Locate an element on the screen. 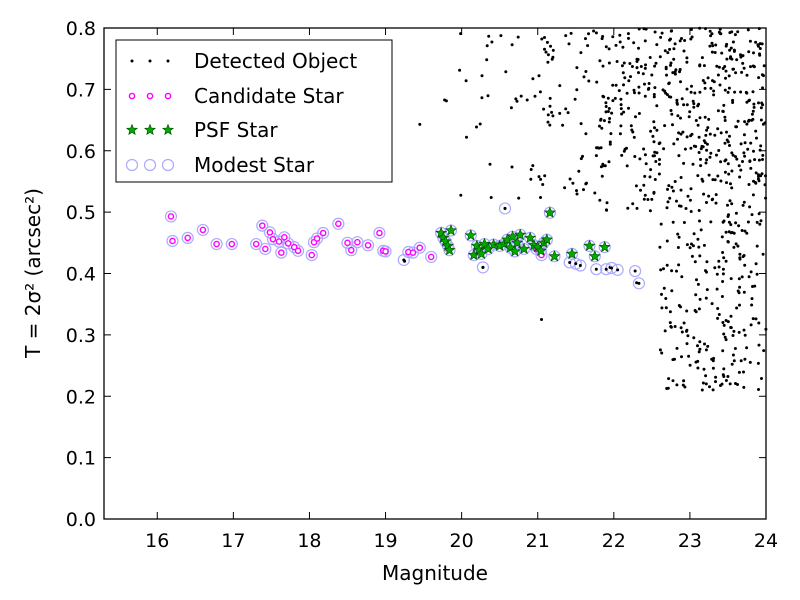 Image resolution: width=800 pixels, height=600 pixels. legend-label: Detected Object is located at coordinates (275, 61).